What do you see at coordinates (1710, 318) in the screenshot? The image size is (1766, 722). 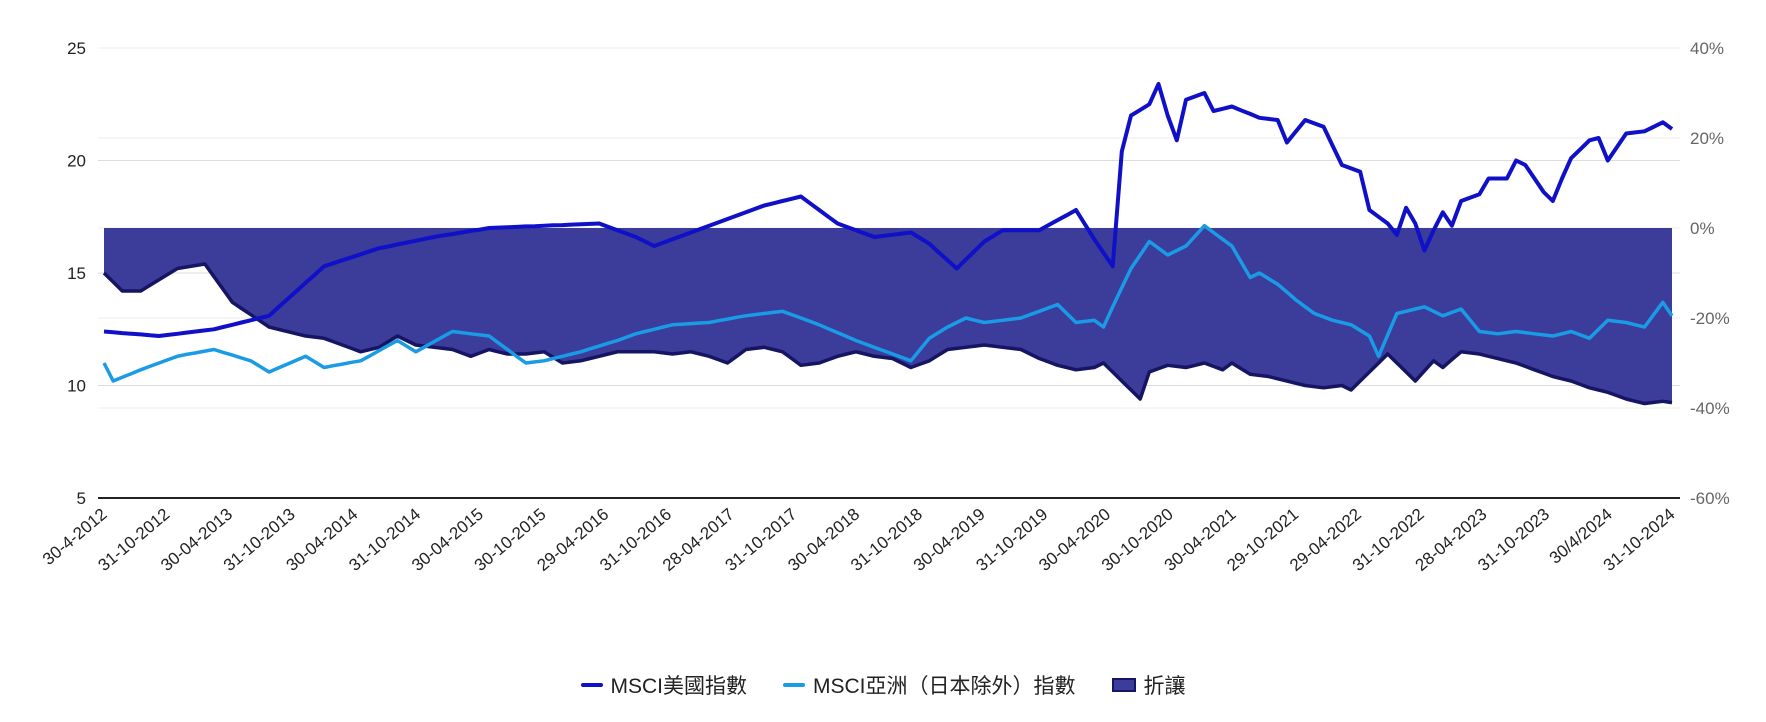 I see `y-right-tick-label: -20%` at bounding box center [1710, 318].